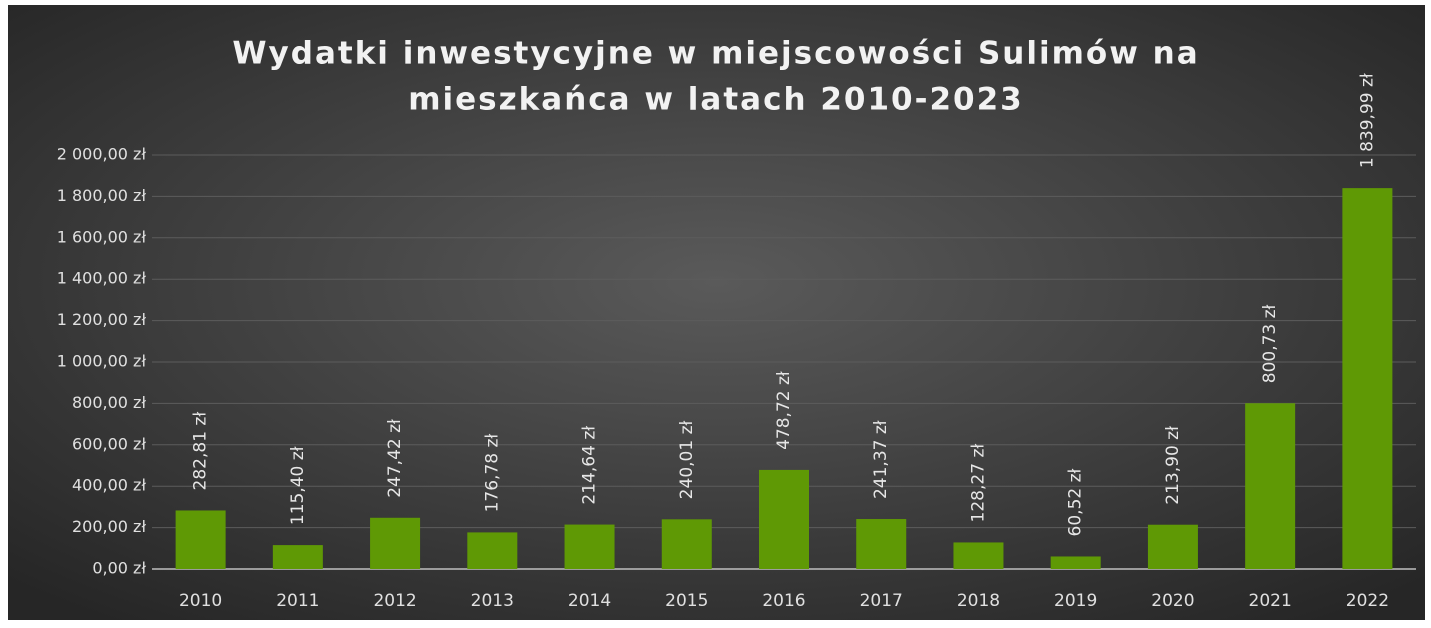  Describe the element at coordinates (102, 319) in the screenshot. I see `y-tick-label: 1 200,00 zł` at that location.